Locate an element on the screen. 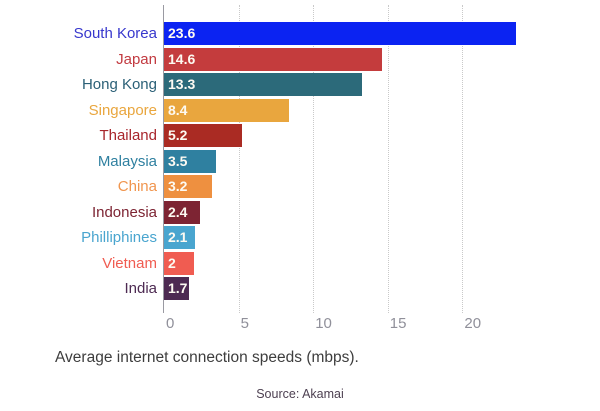  value-label: 2.4 is located at coordinates (178, 211).